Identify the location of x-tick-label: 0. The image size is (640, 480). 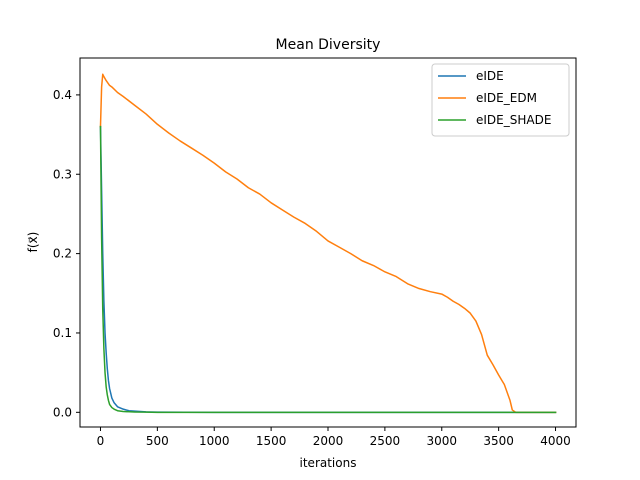
(101, 441).